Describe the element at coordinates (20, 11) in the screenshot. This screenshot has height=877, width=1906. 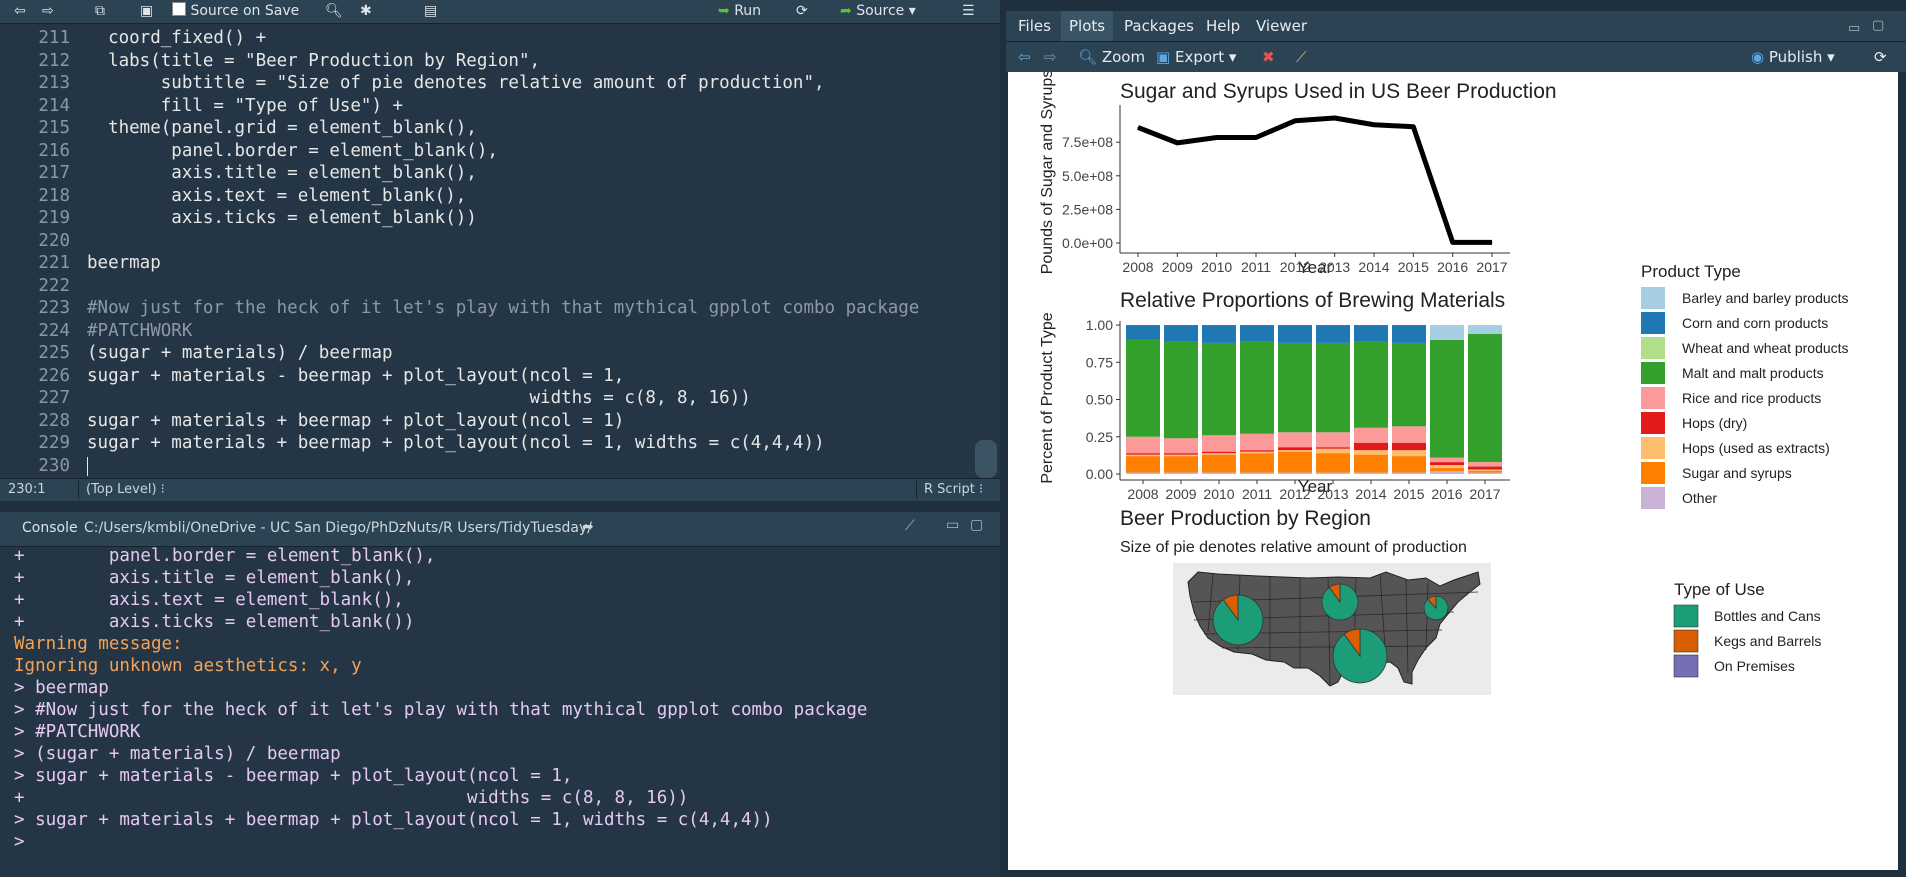
I see `back-arrow-icon: ⇦` at that location.